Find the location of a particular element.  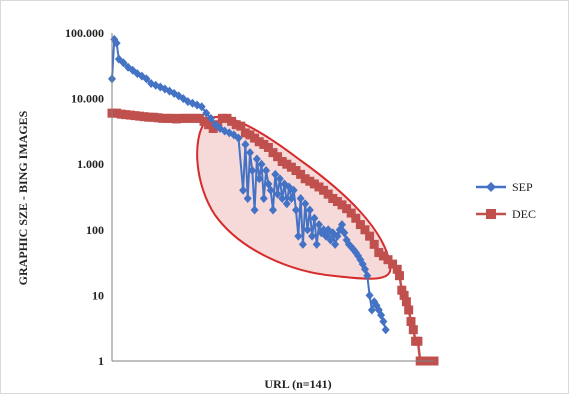

legend: SEP DEC is located at coordinates (506, 200).